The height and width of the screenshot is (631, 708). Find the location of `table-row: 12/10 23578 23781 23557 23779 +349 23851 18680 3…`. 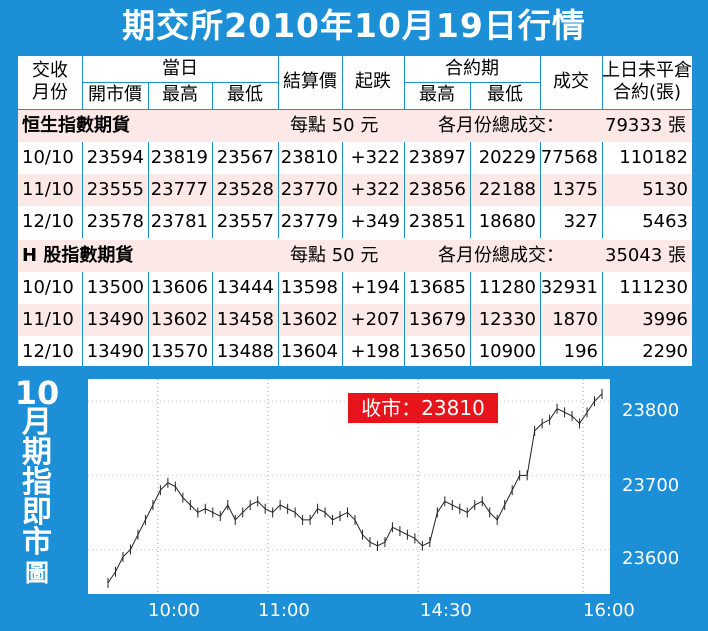

table-row: 12/10 23578 23781 23557 23779 +349 23851 18680 3… is located at coordinates (355, 222).